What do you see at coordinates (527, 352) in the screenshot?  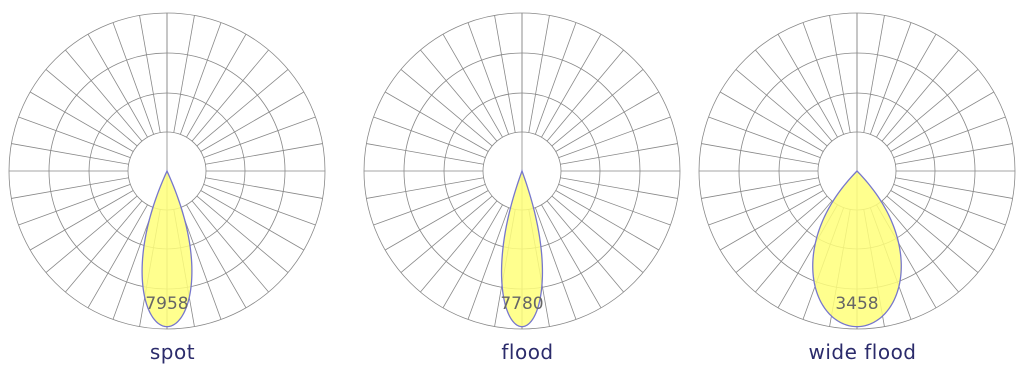 I see `chart-label-flood: flood` at bounding box center [527, 352].